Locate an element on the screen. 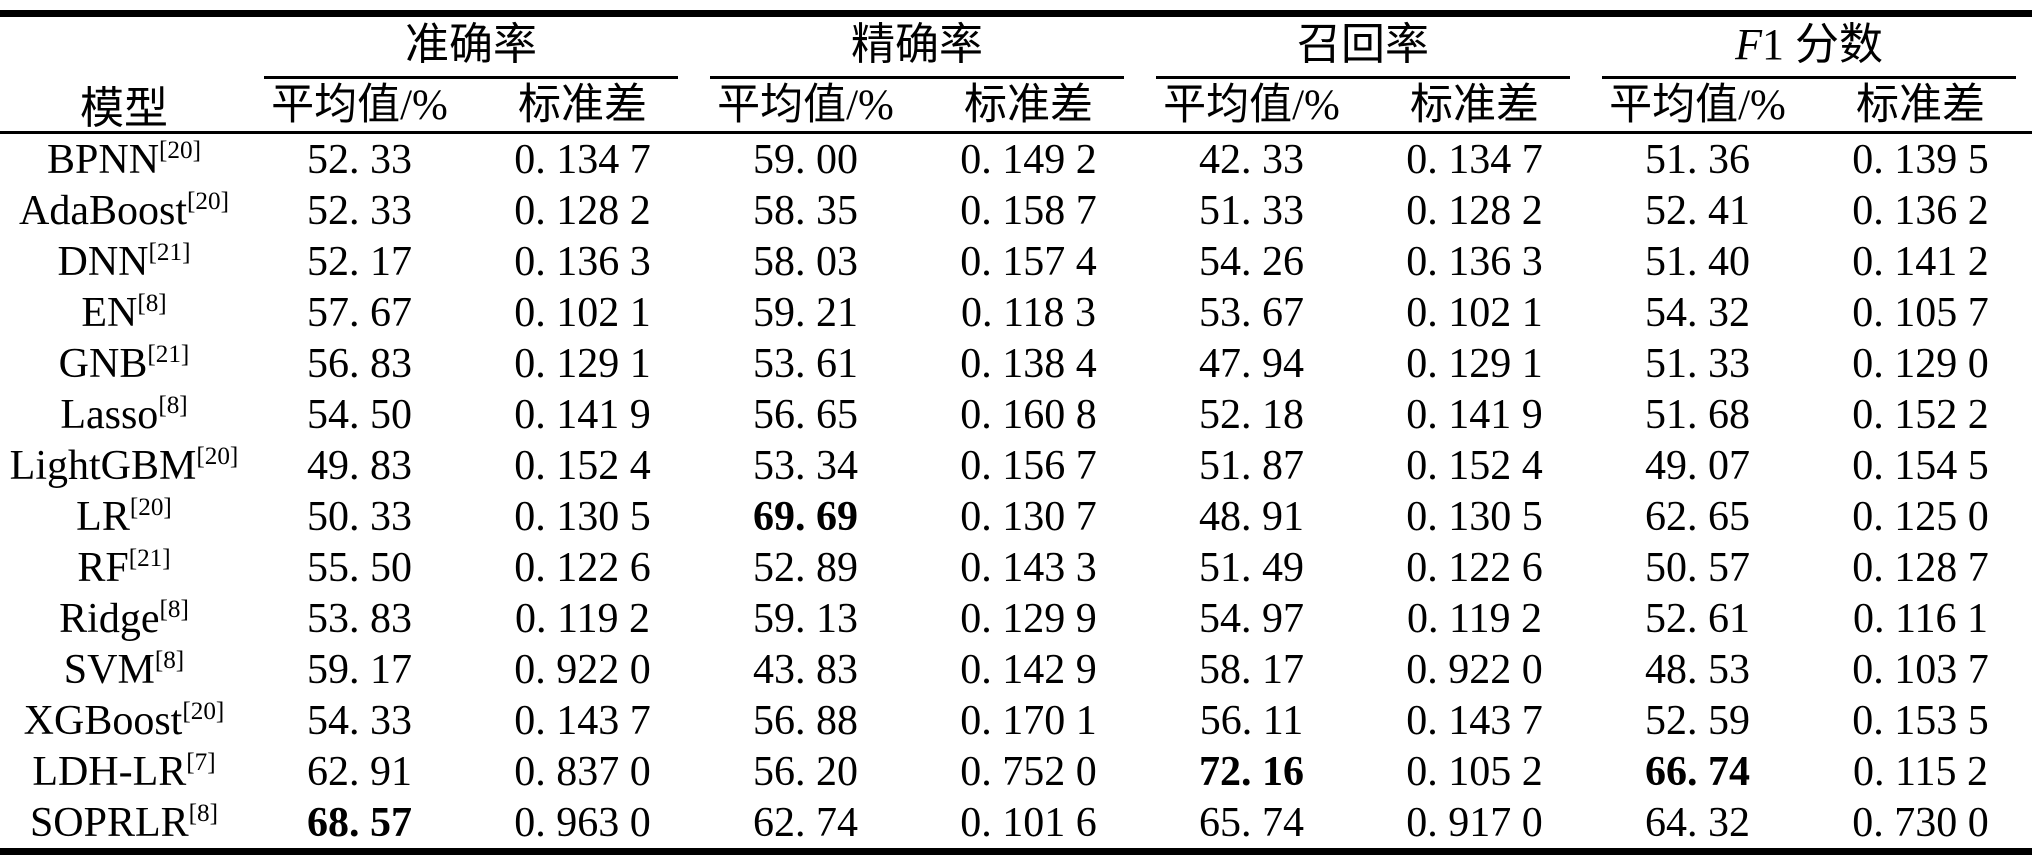 The height and width of the screenshot is (864, 2032). model-name-text: DNN is located at coordinates (103, 261).